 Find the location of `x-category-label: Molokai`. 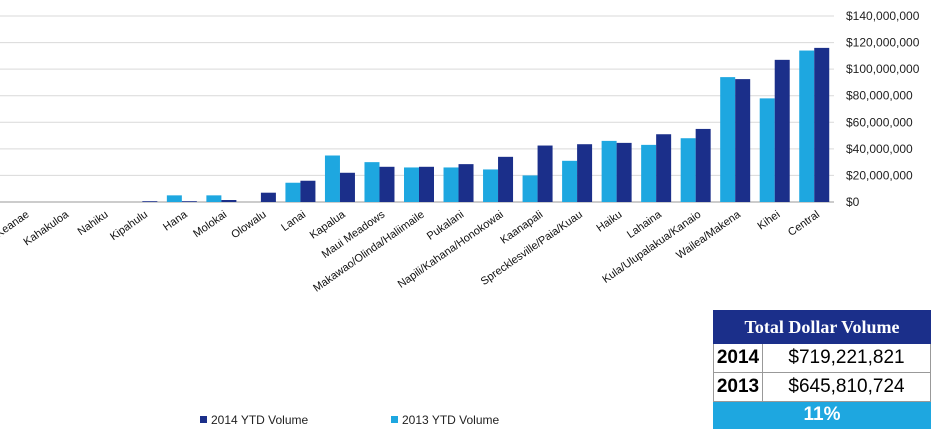

x-category-label: Molokai is located at coordinates (210, 225).